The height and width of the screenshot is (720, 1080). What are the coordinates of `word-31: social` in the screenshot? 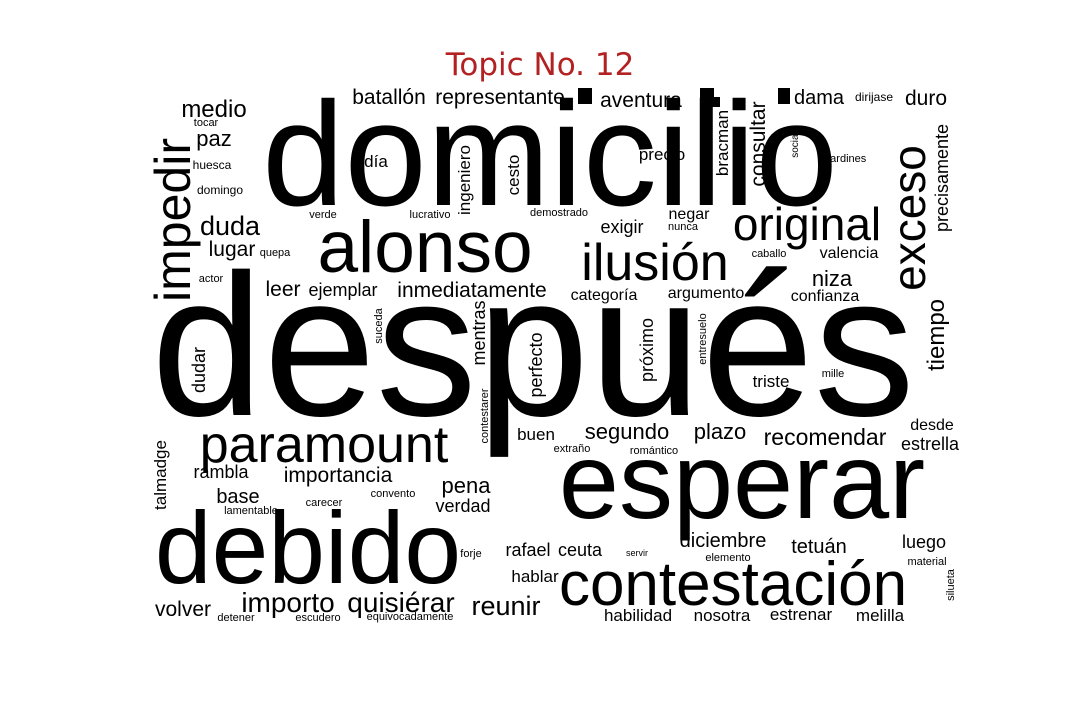 It's located at (795, 145).